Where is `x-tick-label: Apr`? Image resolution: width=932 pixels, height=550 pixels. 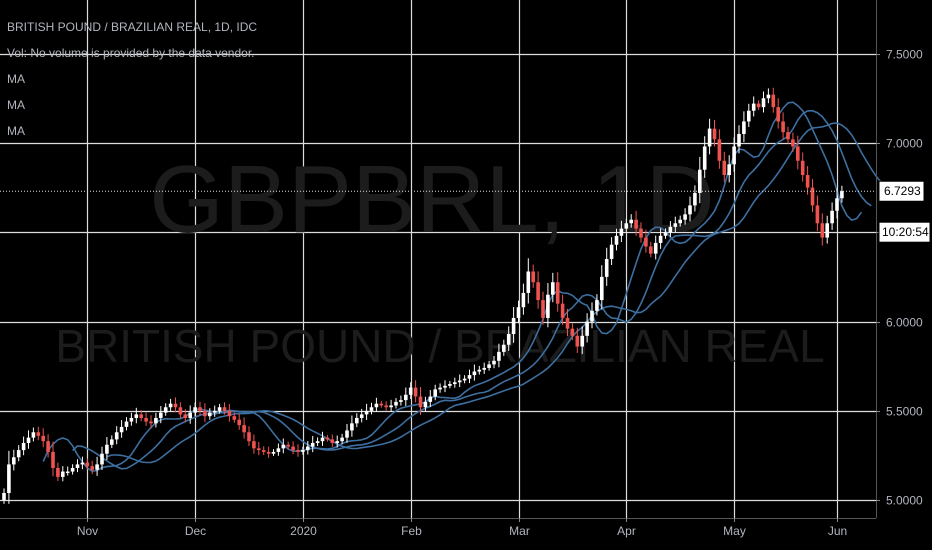
x-tick-label: Apr is located at coordinates (626, 531).